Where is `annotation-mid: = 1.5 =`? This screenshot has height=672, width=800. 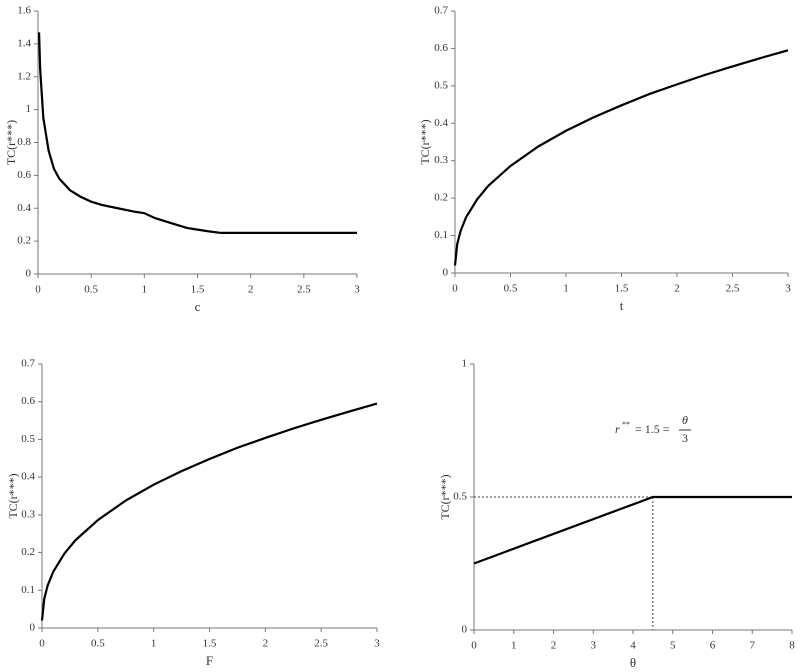 annotation-mid: = 1.5 = is located at coordinates (652, 429).